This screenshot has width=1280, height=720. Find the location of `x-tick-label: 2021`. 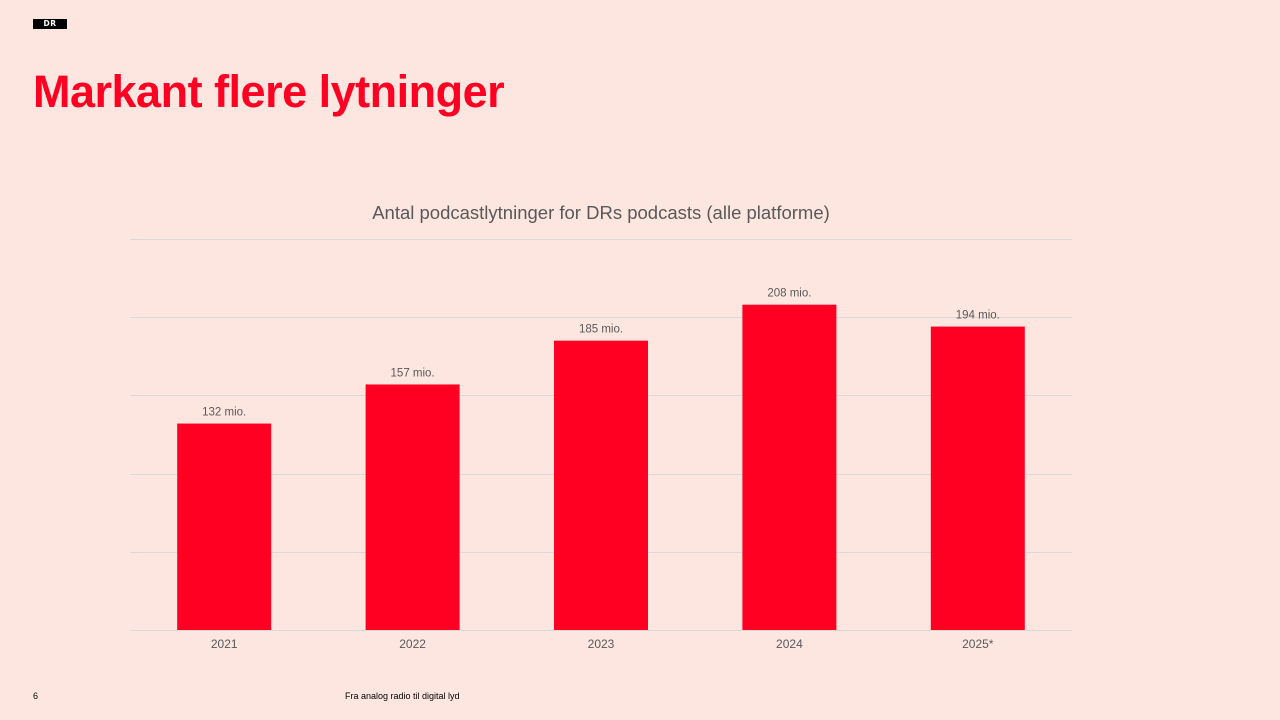

x-tick-label: 2021 is located at coordinates (224, 644).